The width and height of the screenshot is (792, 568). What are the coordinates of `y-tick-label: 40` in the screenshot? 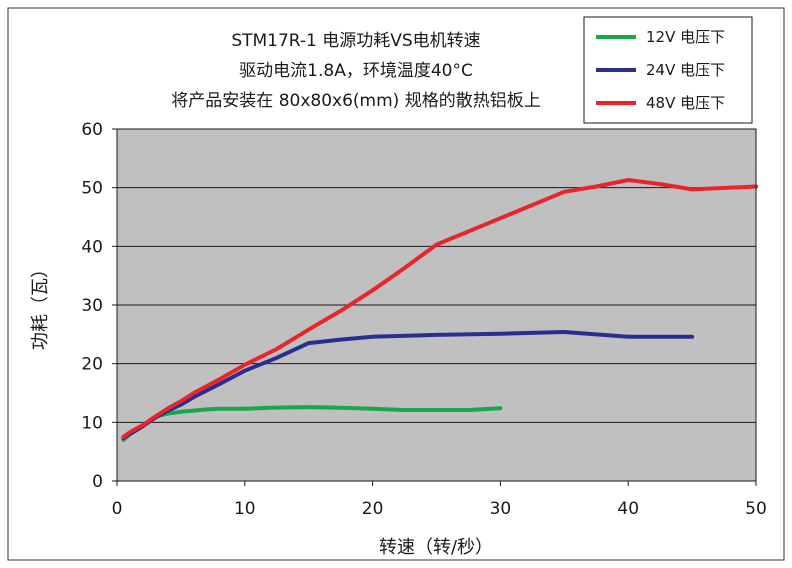 It's located at (92, 247).